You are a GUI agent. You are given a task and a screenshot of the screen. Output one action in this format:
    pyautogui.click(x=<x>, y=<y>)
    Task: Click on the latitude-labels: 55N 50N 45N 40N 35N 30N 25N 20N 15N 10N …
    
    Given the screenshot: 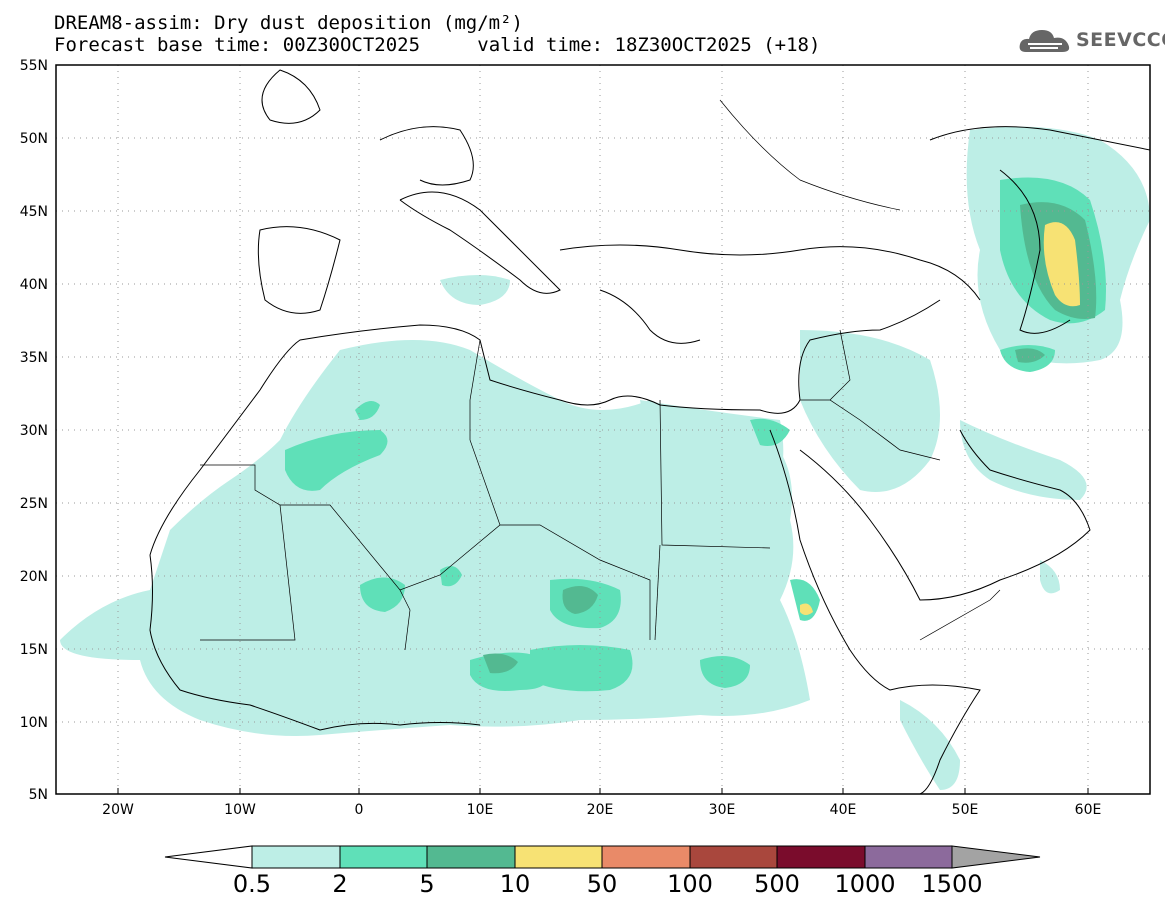 What is the action you would take?
    pyautogui.click(x=34, y=430)
    